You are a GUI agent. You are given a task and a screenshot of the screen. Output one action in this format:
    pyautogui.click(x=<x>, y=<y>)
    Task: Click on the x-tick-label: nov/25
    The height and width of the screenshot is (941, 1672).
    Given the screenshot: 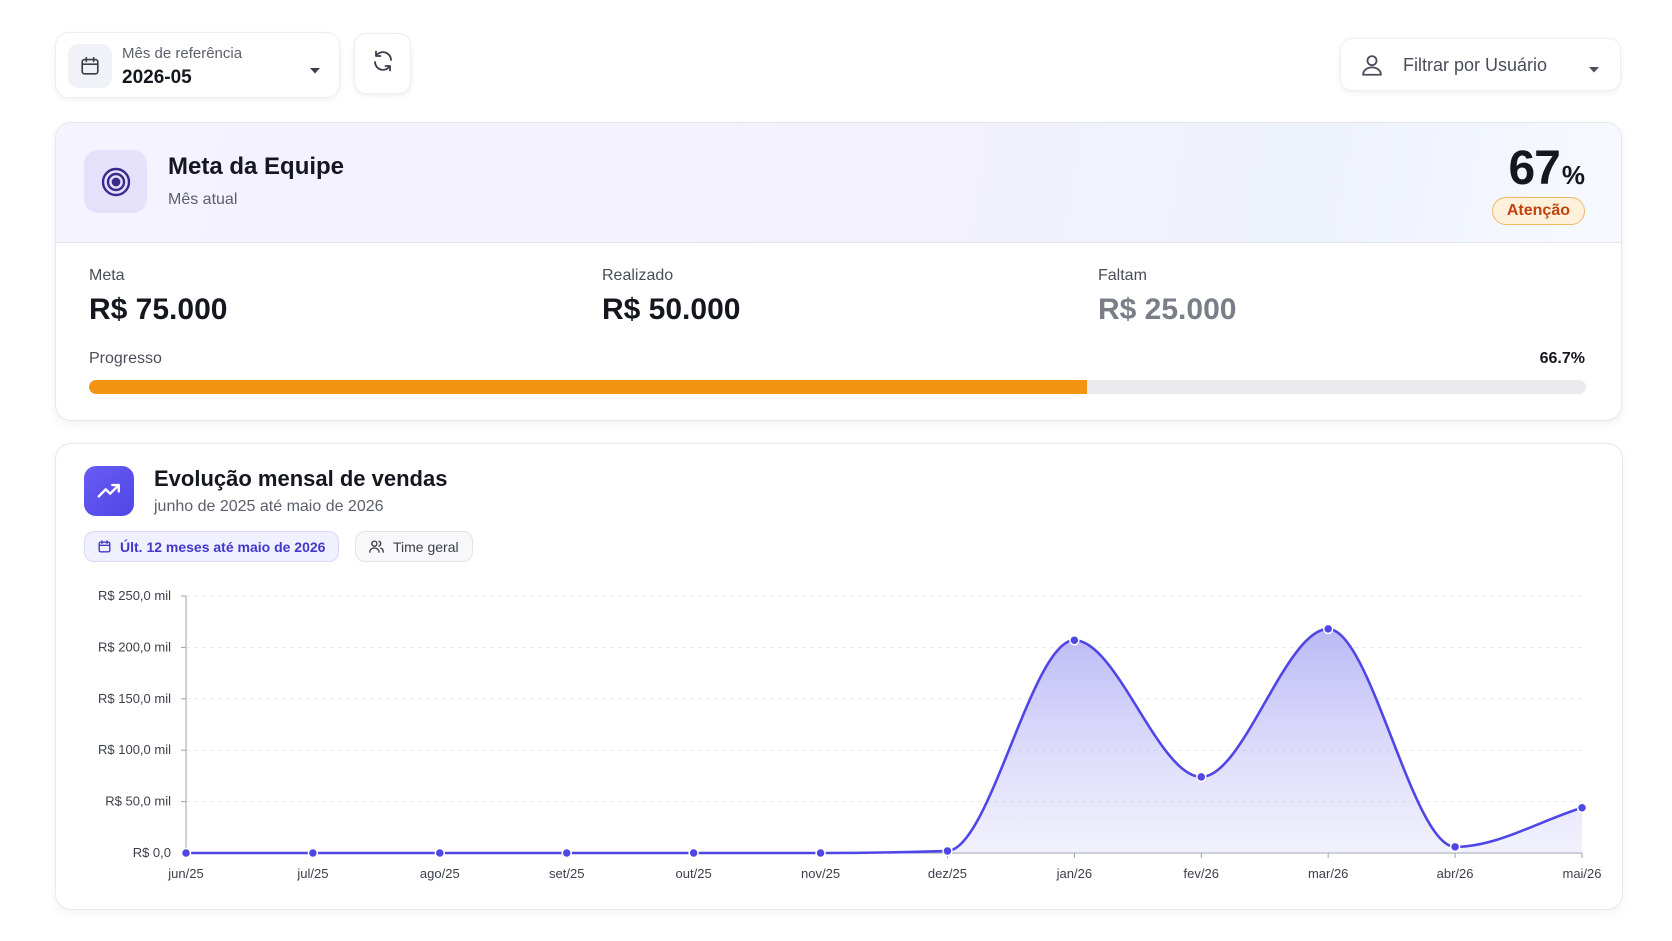 What is the action you would take?
    pyautogui.click(x=820, y=873)
    